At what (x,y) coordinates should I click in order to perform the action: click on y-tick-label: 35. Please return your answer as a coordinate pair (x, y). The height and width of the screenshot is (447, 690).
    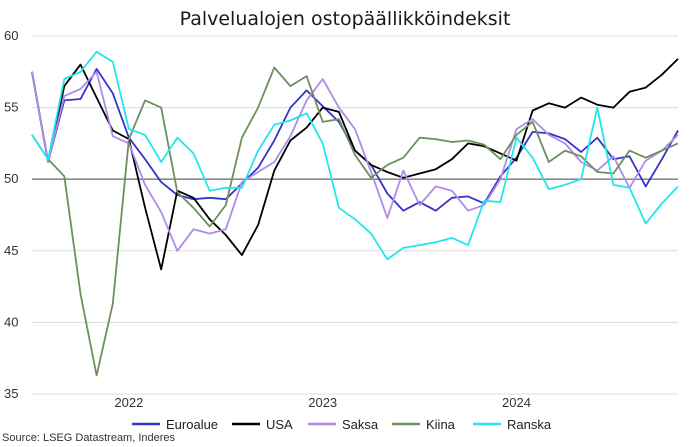
    Looking at the image, I should click on (11, 393).